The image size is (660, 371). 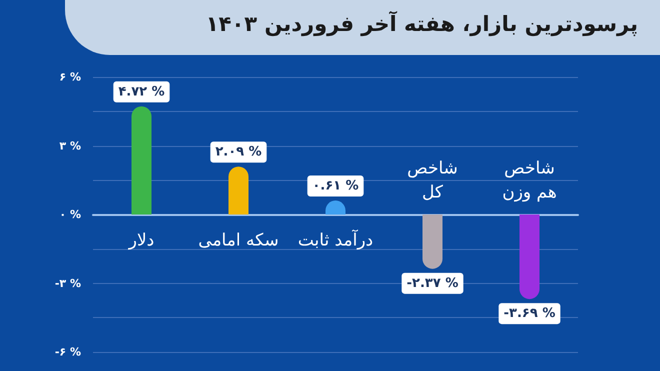 I want to click on y-tick-label: ۰ %, so click(x=70, y=214).